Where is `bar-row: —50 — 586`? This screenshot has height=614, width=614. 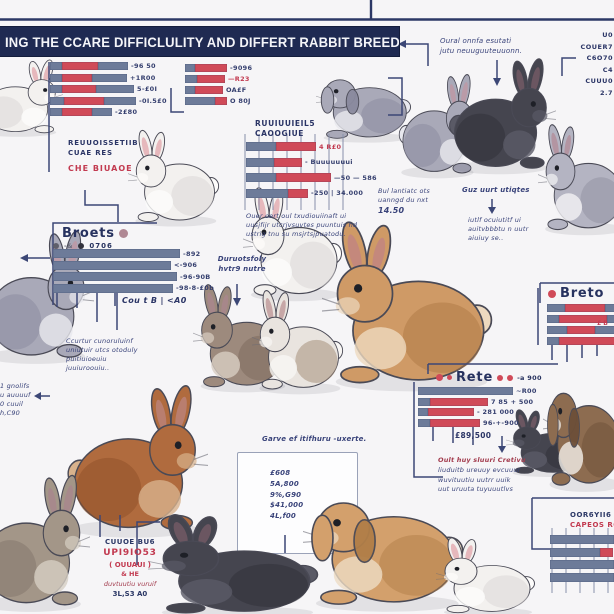
bar-row: —50 — 586 is located at coordinates (311, 177).